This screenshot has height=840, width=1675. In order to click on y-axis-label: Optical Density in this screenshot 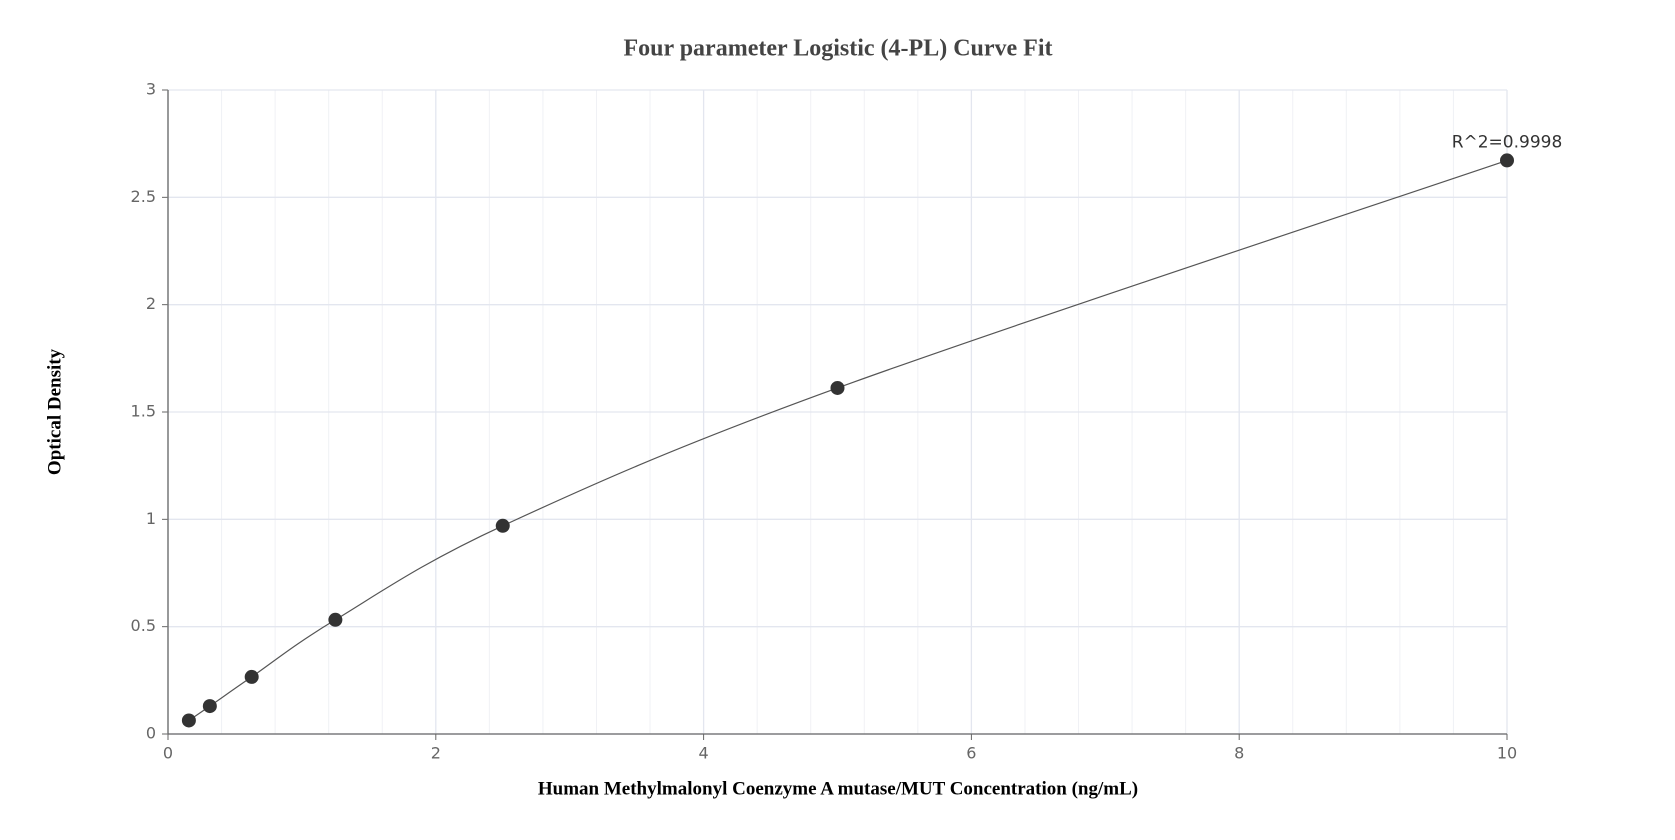, I will do `click(54, 411)`.